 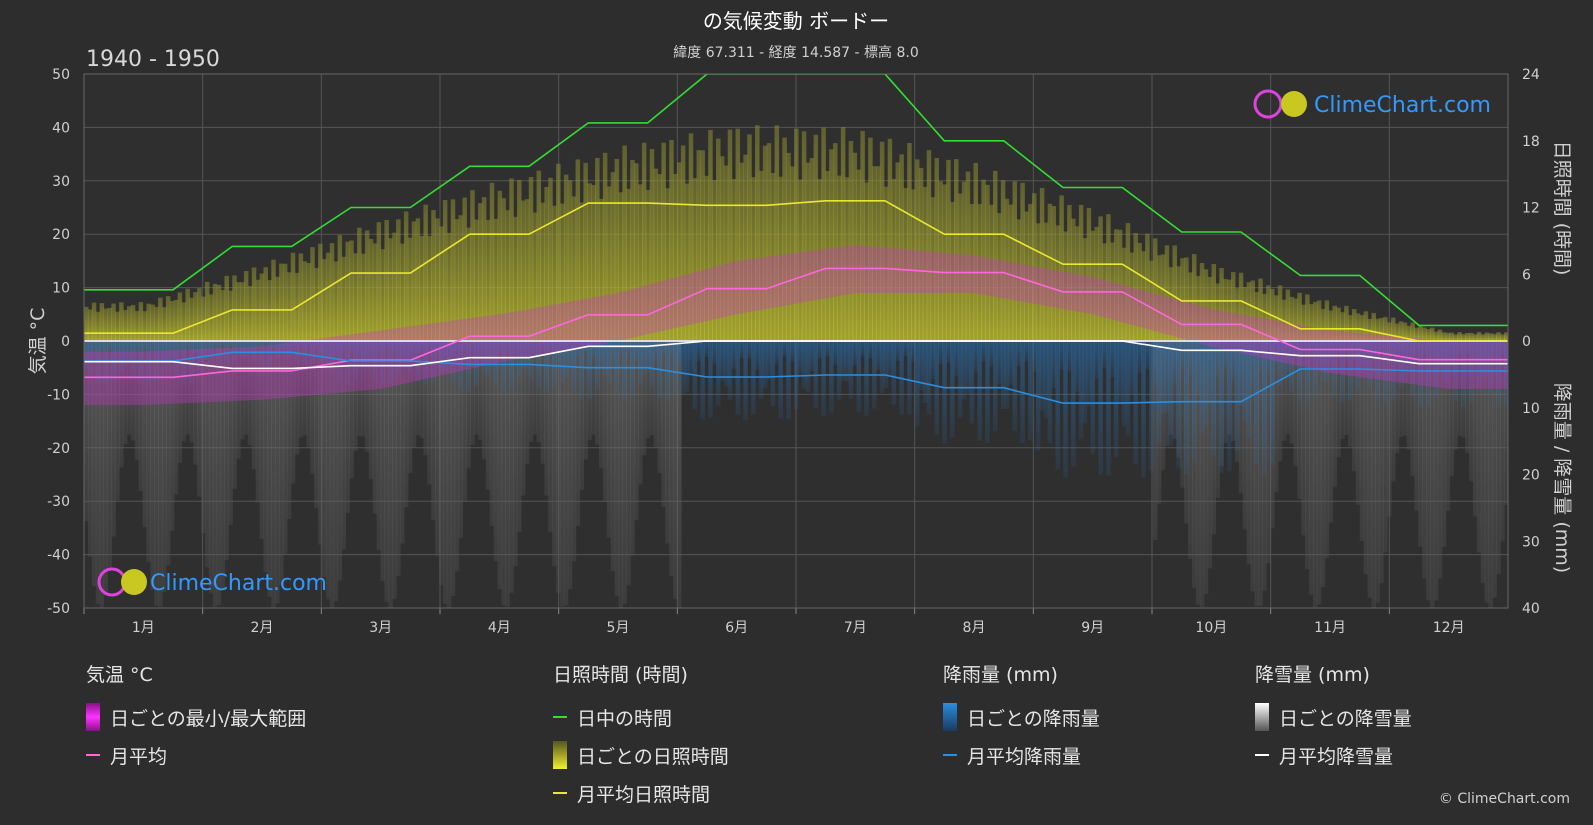 What do you see at coordinates (736, 628) in the screenshot?
I see `month-tick-label: 6月` at bounding box center [736, 628].